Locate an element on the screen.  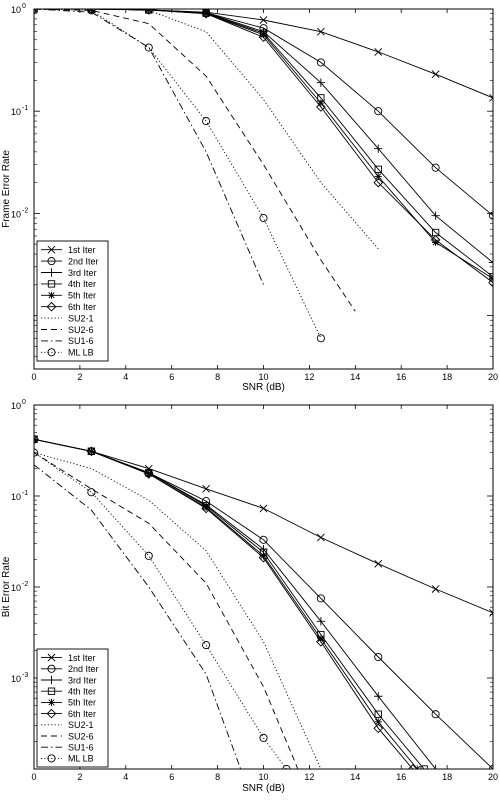
x-tick-label: 12 is located at coordinates (309, 777).